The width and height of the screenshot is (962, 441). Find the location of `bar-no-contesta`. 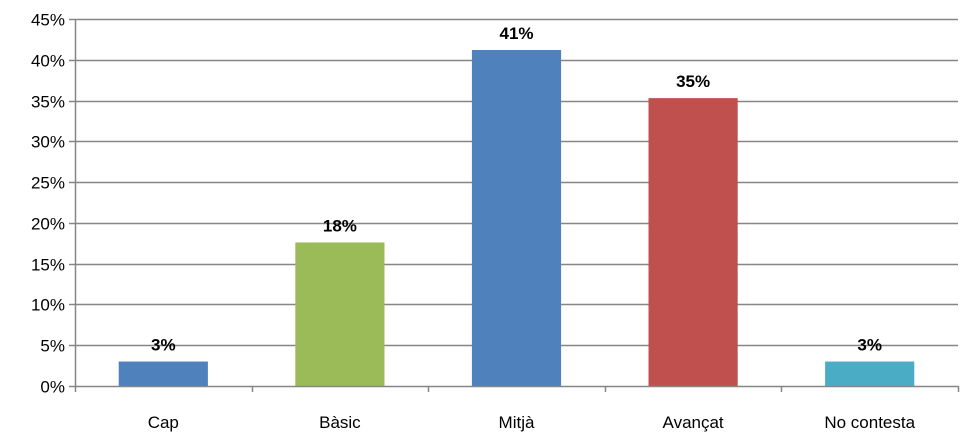

bar-no-contesta is located at coordinates (870, 373).